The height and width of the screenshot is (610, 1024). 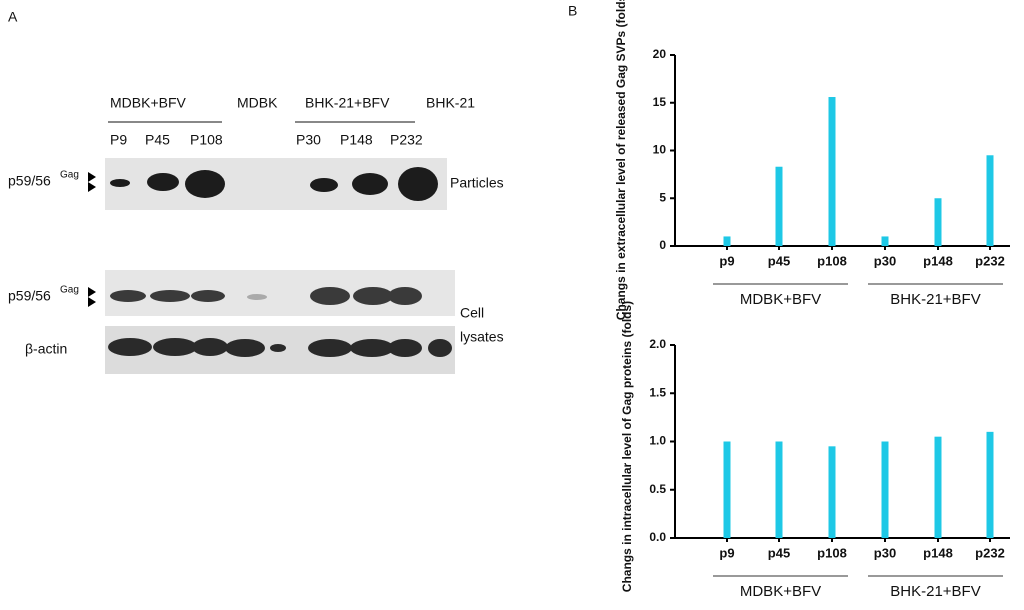 I want to click on y-tick-label: 1.0, so click(x=657, y=441).